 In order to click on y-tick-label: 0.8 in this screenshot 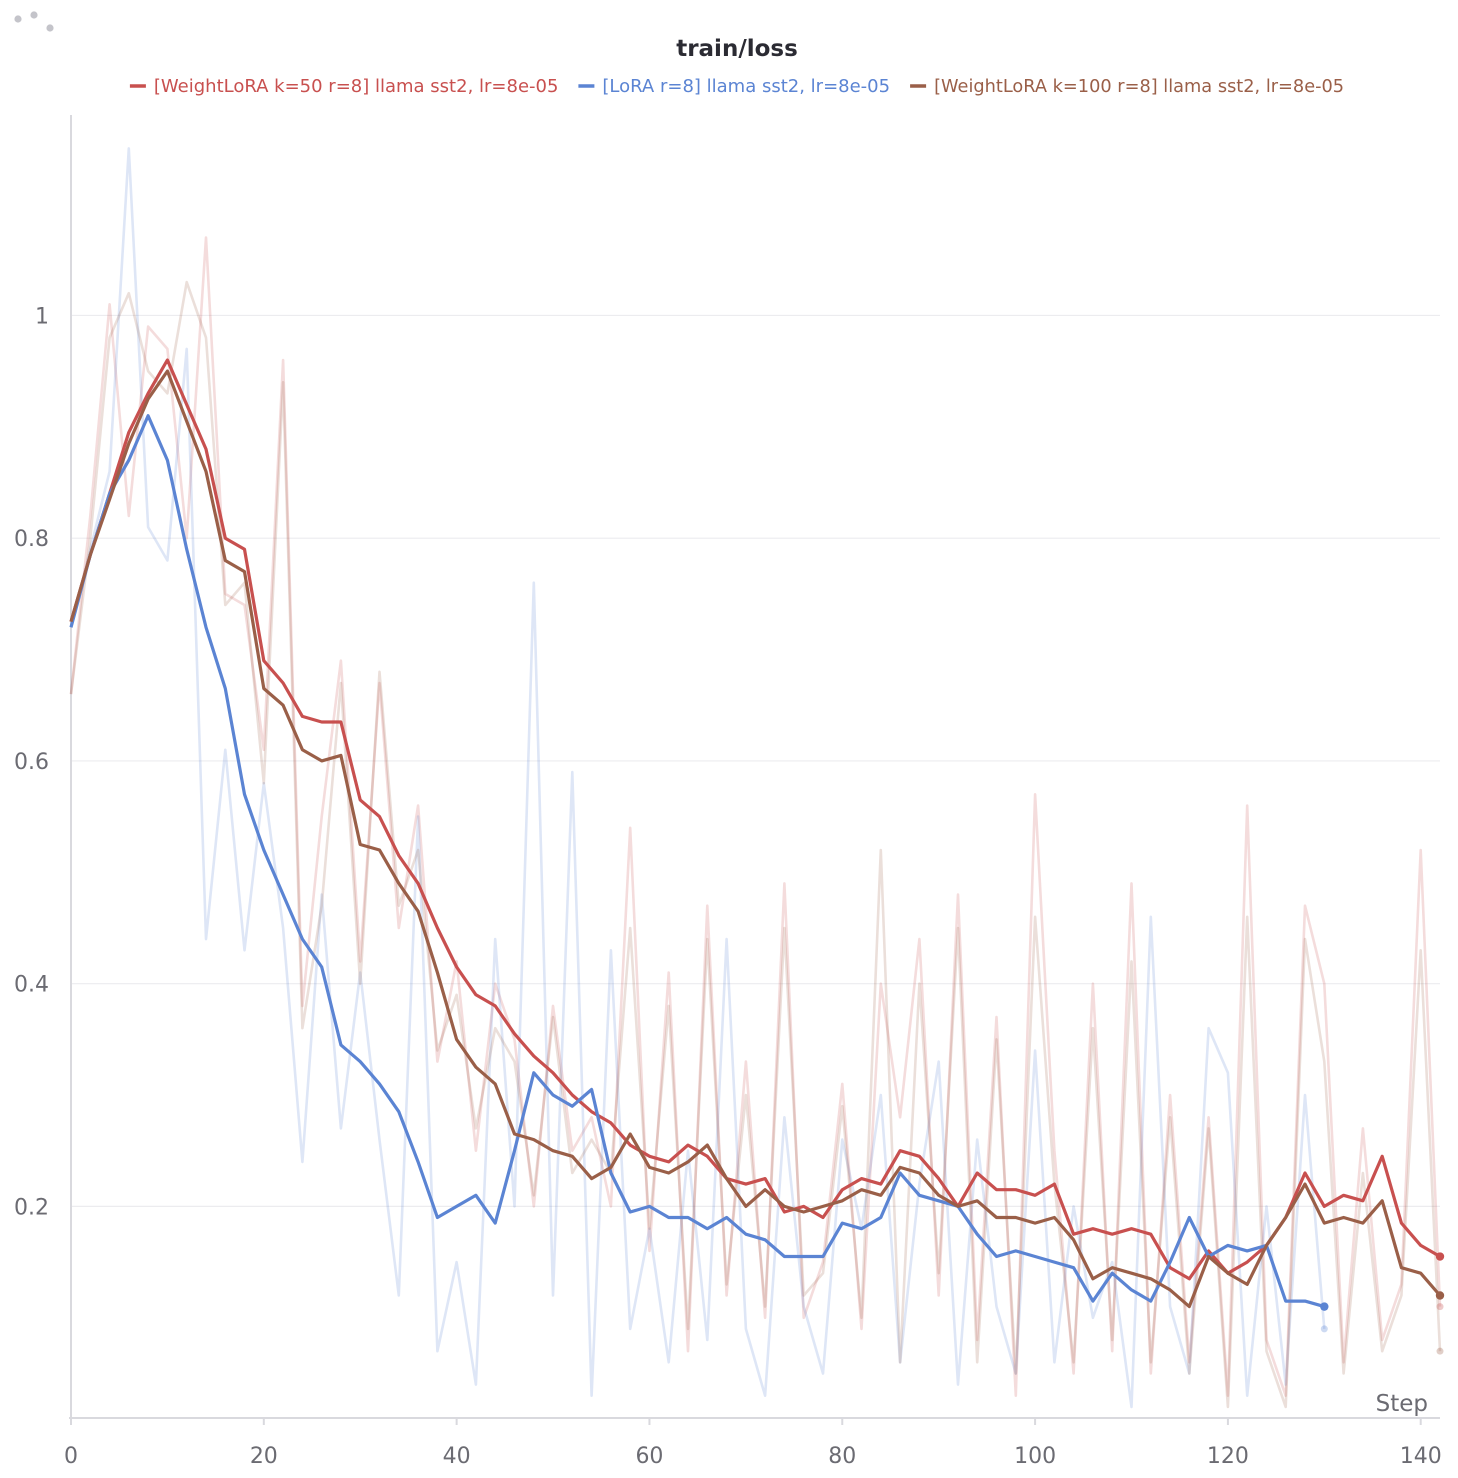, I will do `click(31, 539)`.